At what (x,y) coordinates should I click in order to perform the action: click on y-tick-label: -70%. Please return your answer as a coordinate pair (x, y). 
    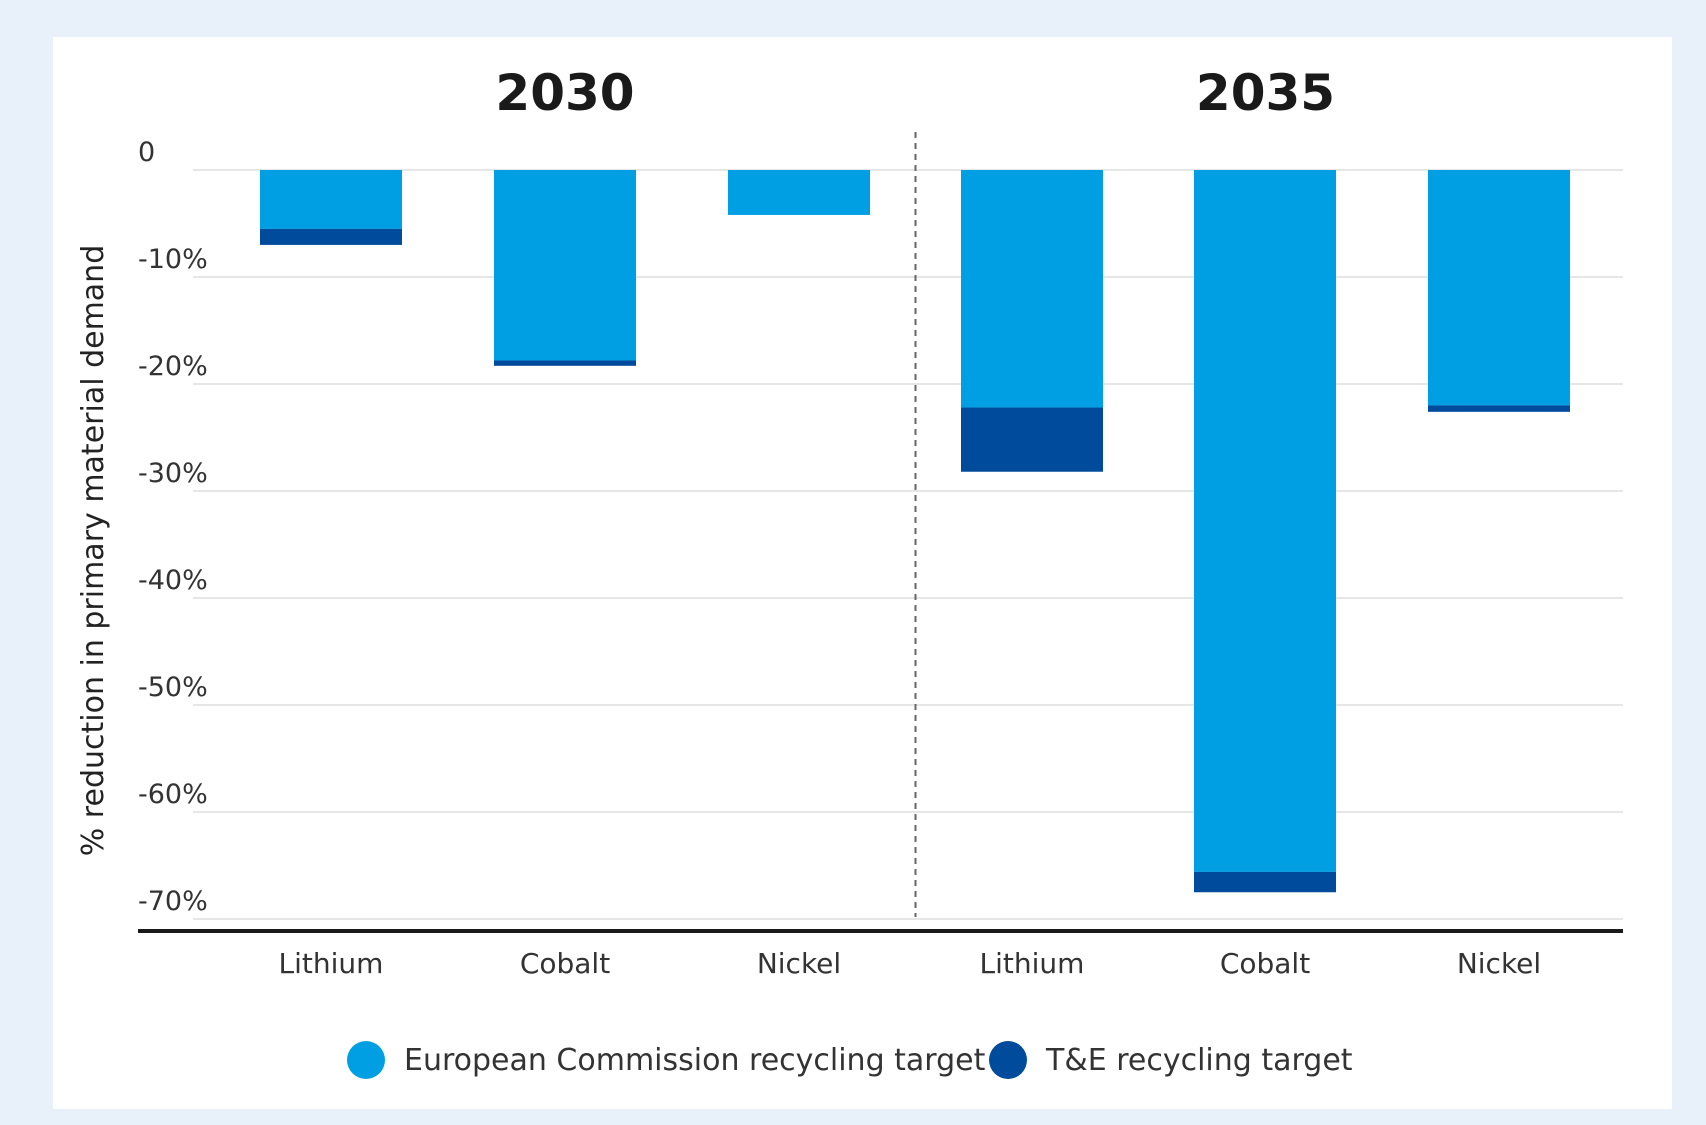
    Looking at the image, I should click on (173, 901).